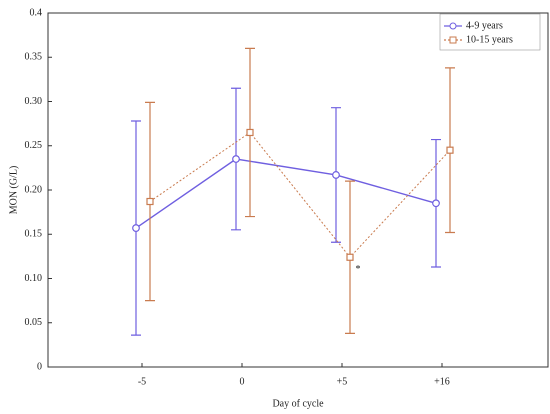  I want to click on y-tick-label: 0.10, so click(34, 278).